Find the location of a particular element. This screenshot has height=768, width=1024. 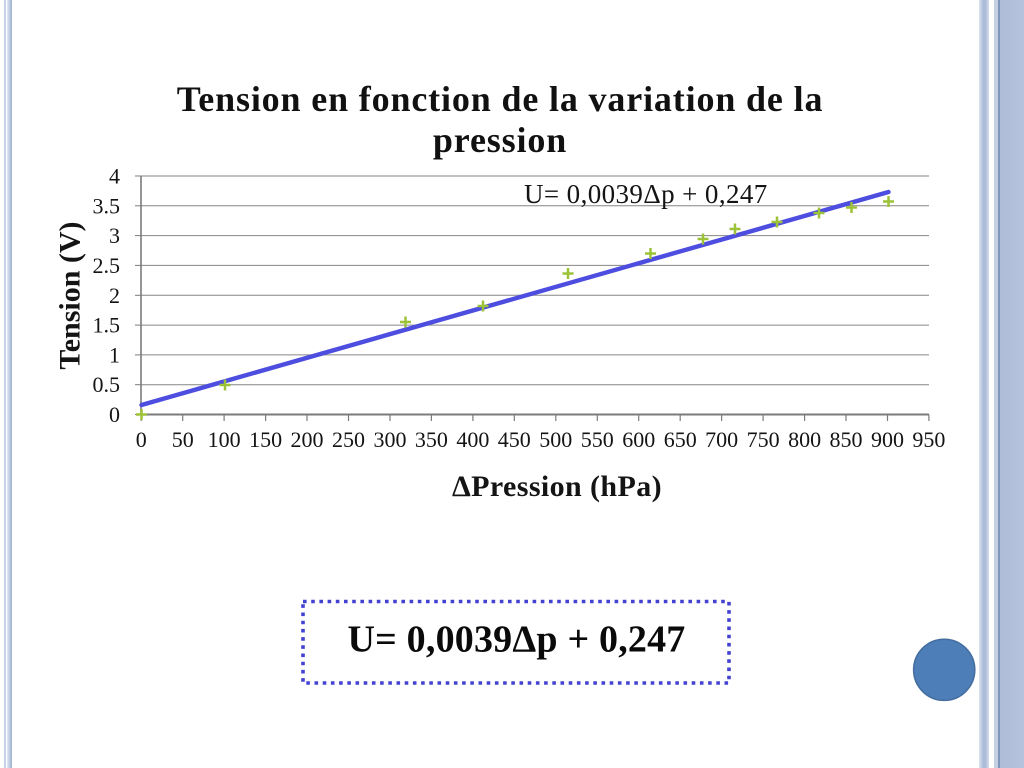

svg-text: 550 is located at coordinates (597, 439).